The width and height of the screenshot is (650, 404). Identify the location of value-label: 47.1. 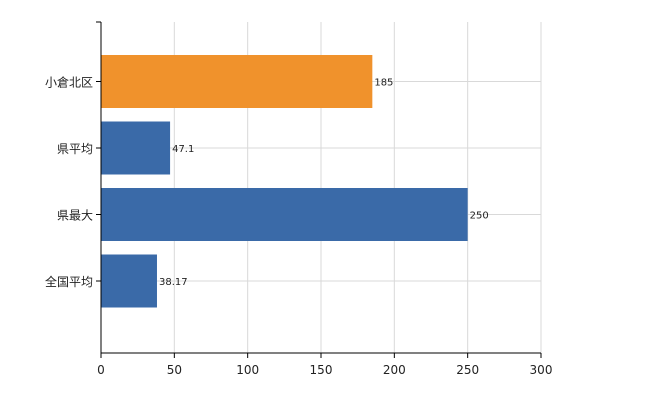
(183, 149).